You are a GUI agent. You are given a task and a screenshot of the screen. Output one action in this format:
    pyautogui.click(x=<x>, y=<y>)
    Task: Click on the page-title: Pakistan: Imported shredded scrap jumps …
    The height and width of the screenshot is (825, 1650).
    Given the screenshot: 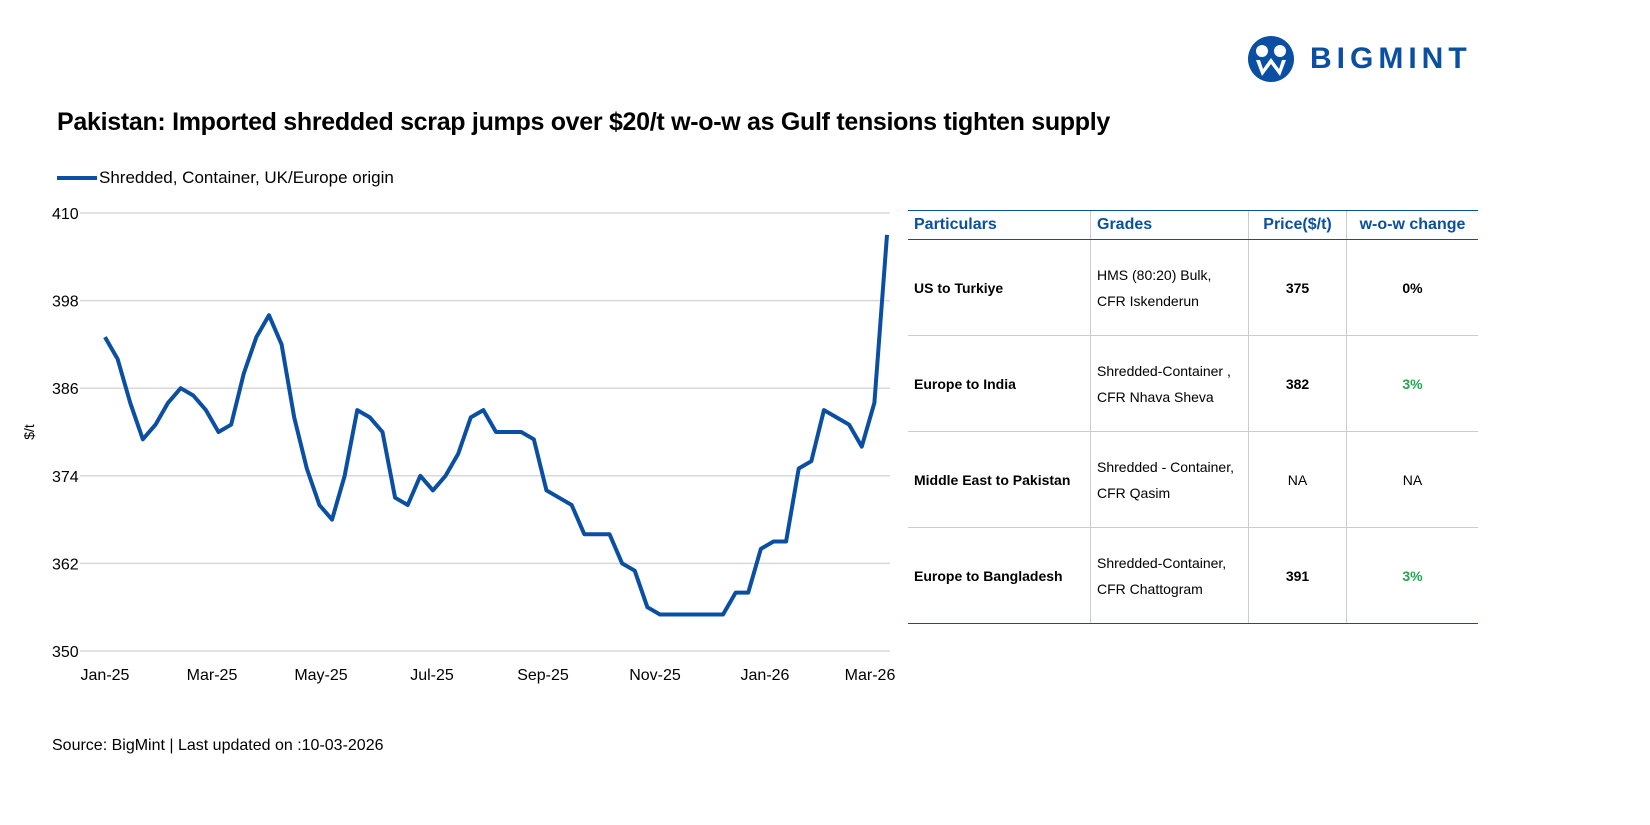 What is the action you would take?
    pyautogui.click(x=583, y=122)
    